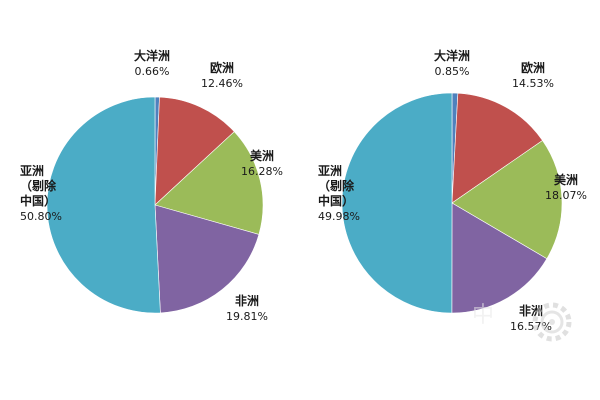  Describe the element at coordinates (533, 83) in the screenshot. I see `slice-value: 14.53%` at that location.